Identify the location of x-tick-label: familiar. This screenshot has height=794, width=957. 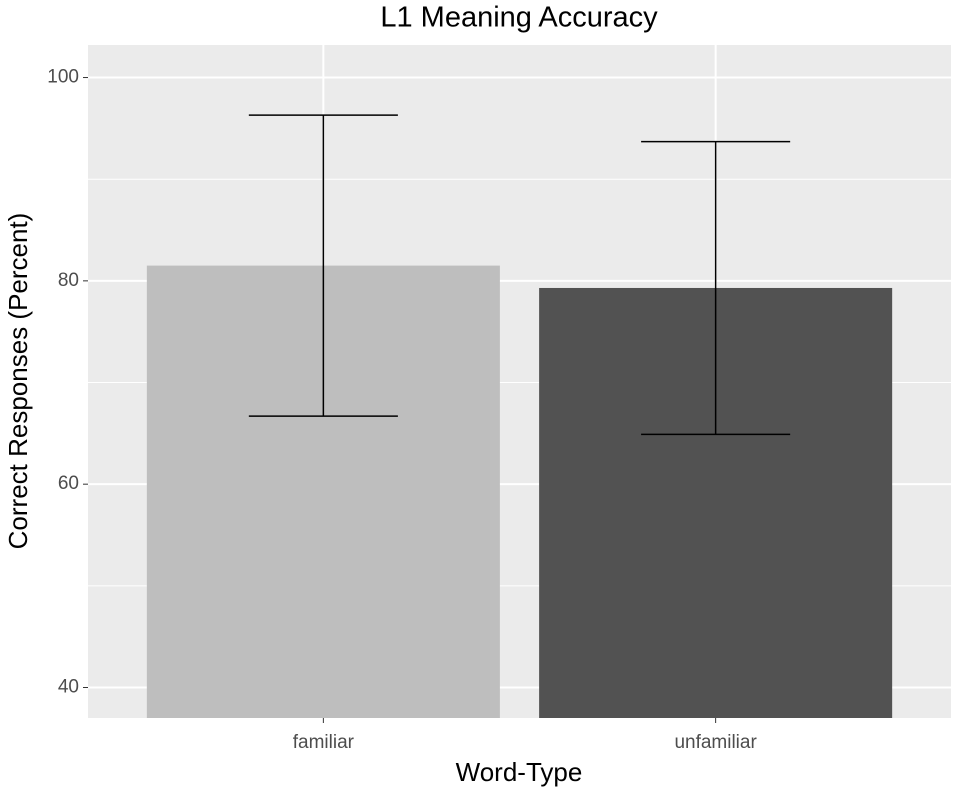
(324, 742).